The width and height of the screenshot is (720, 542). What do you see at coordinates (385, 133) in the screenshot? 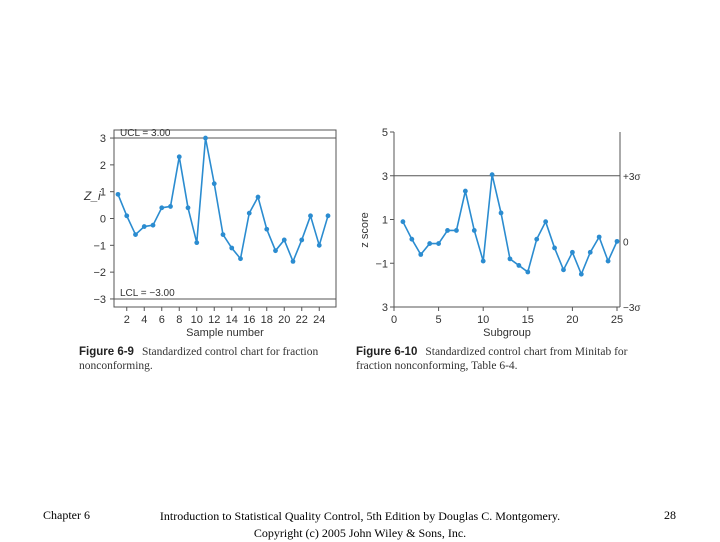
I see `y-tick-label: 5` at bounding box center [385, 133].